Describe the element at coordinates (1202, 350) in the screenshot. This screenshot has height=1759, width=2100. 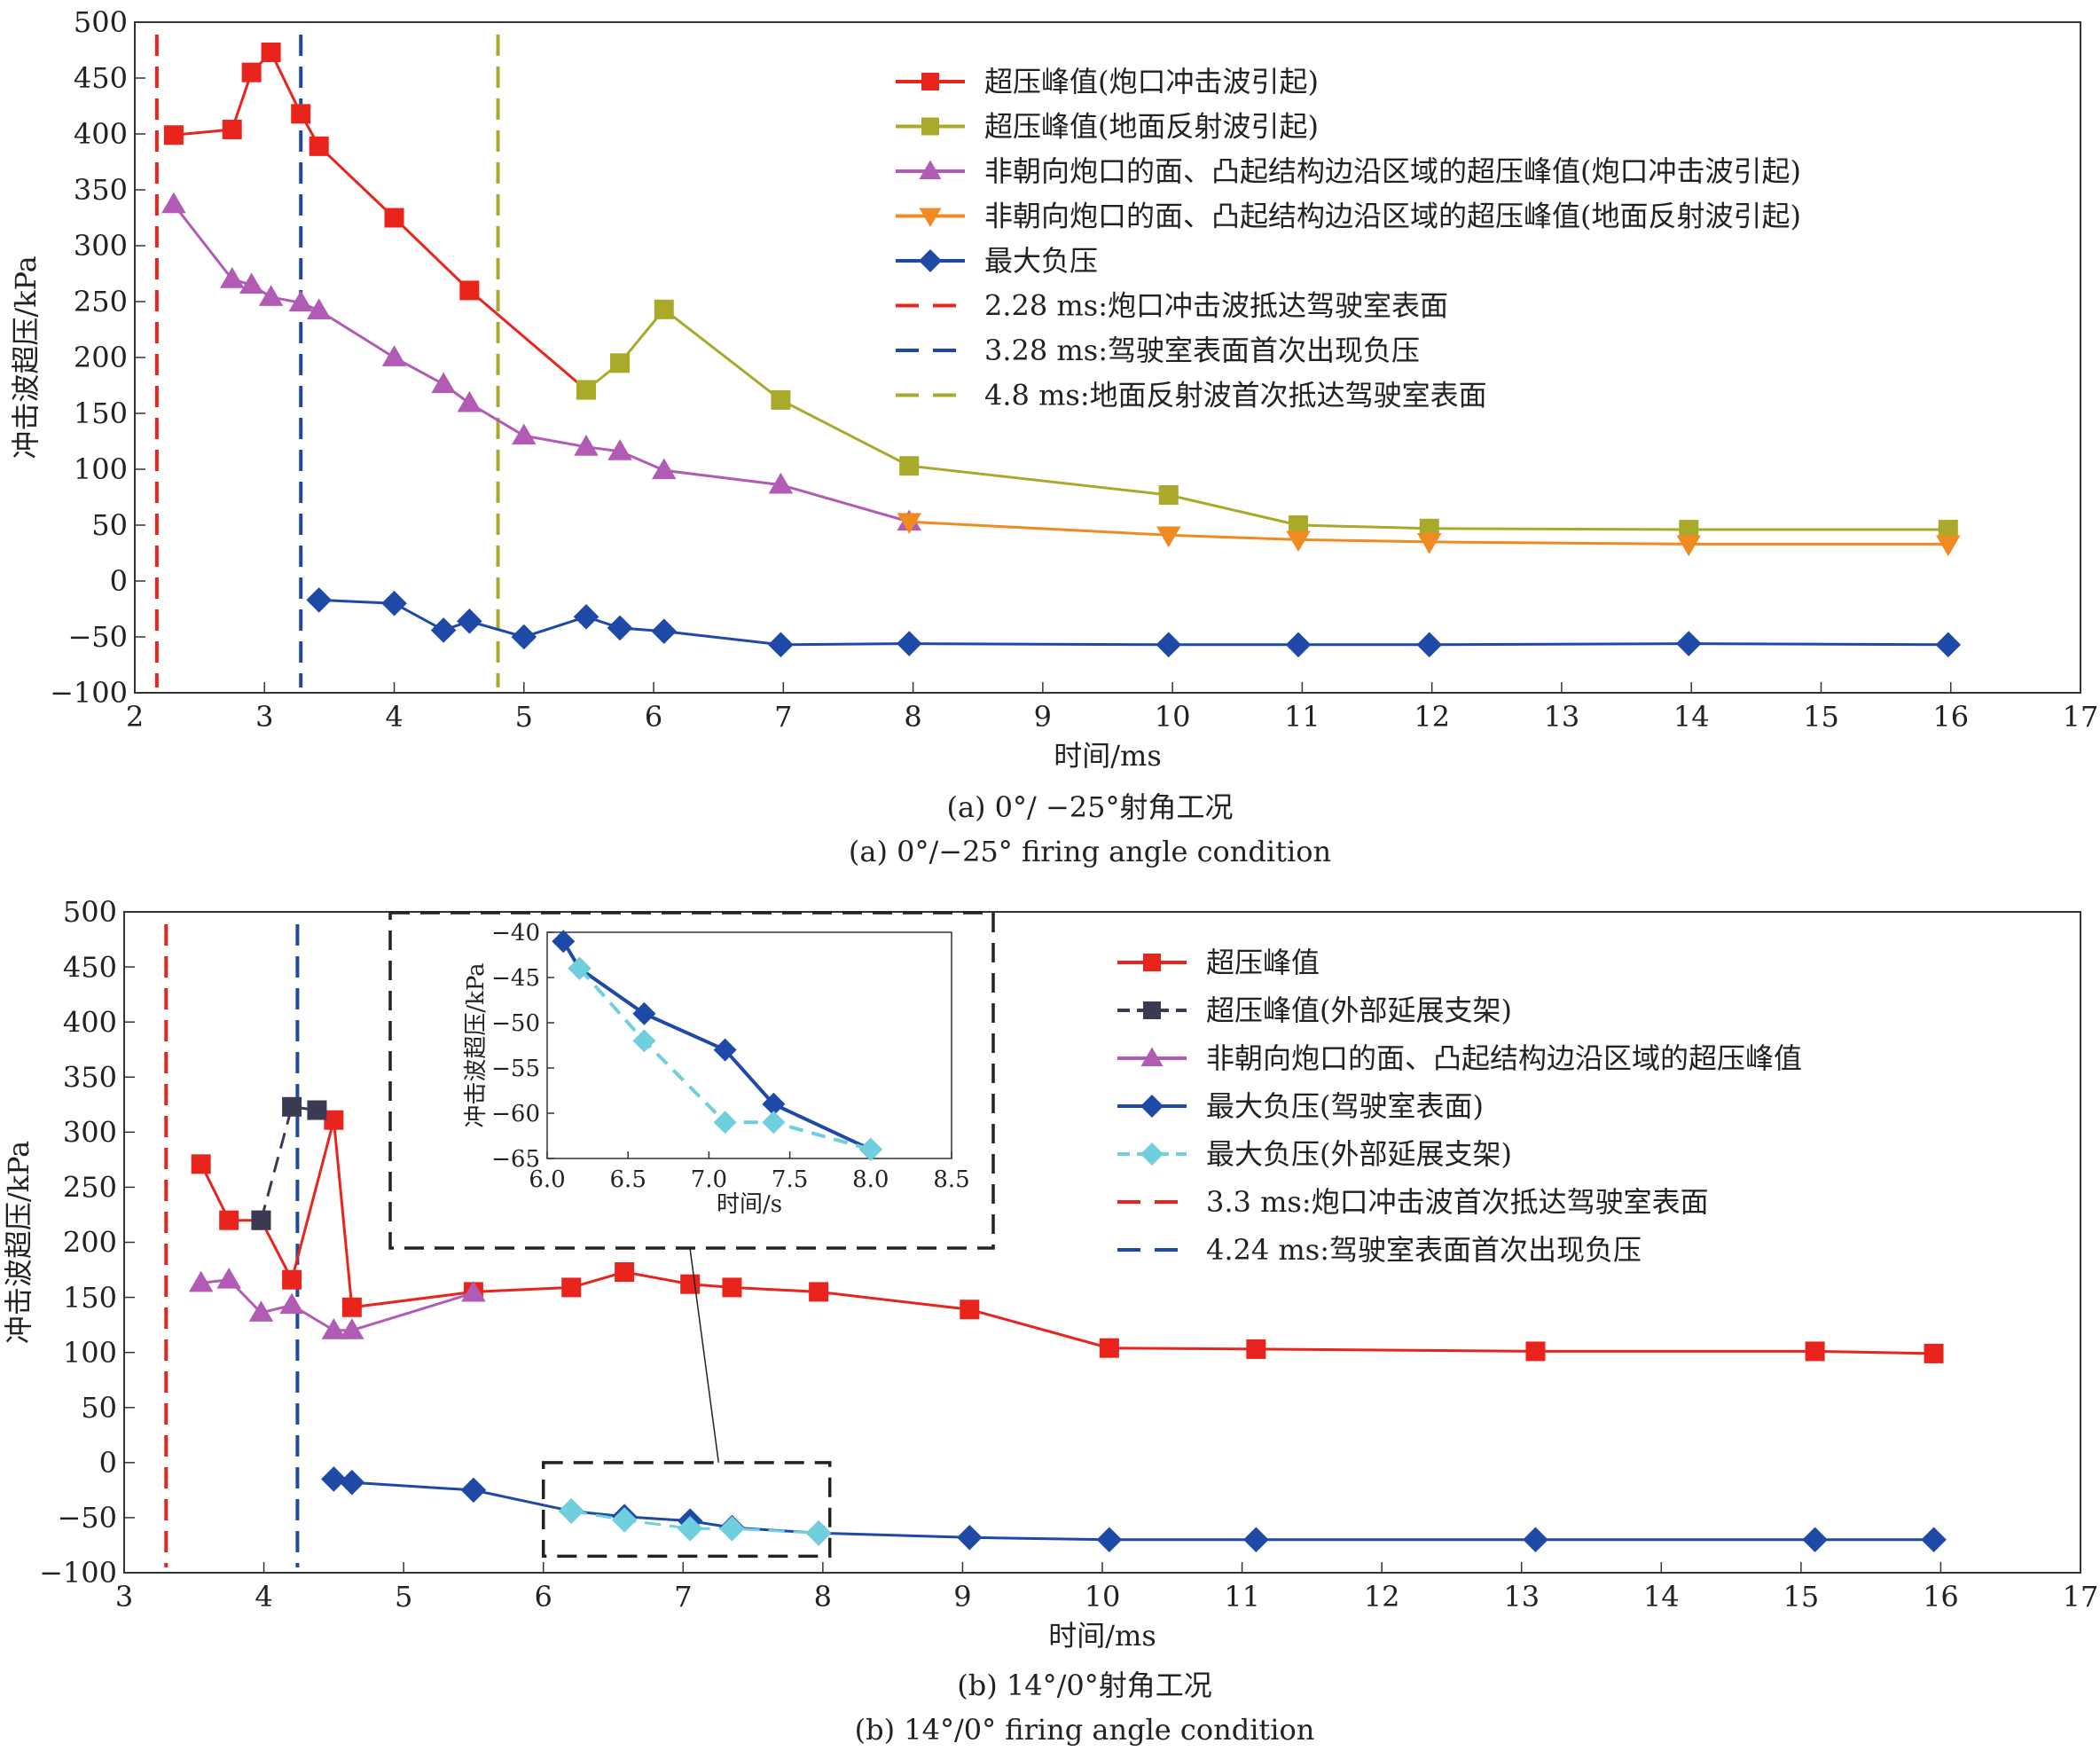
I see `legend-label: 3.28 ms:驾驶室表面首次出现负压` at that location.